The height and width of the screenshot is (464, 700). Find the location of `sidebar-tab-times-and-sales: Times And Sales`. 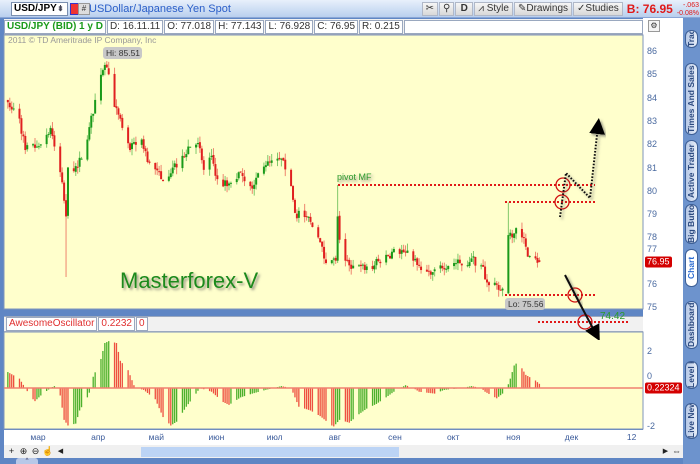

sidebar-tab-times-and-sales: Times And Sales is located at coordinates (691, 99).